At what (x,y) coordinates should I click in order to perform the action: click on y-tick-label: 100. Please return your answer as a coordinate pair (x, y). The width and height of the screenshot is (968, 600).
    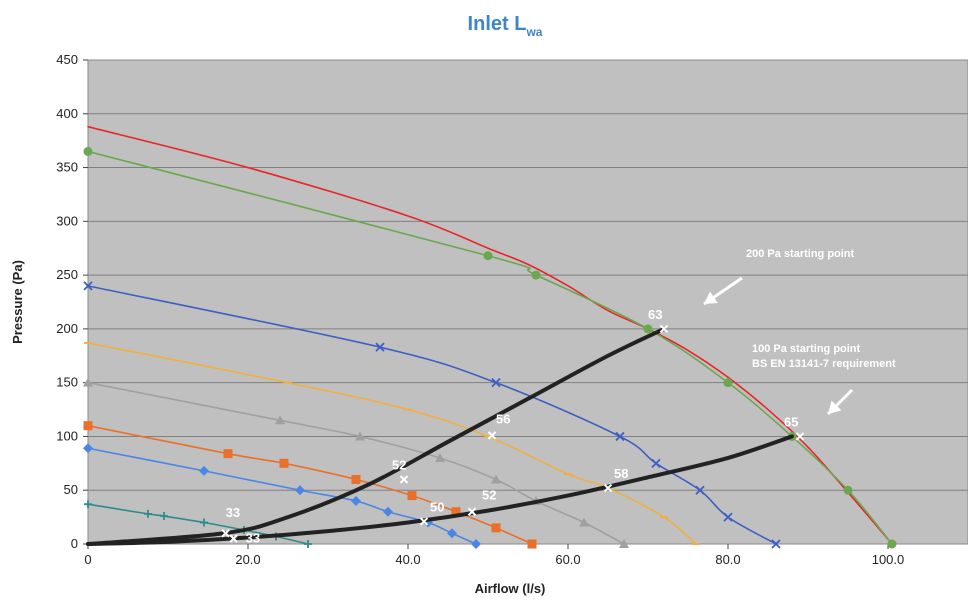
    Looking at the image, I should click on (67, 435).